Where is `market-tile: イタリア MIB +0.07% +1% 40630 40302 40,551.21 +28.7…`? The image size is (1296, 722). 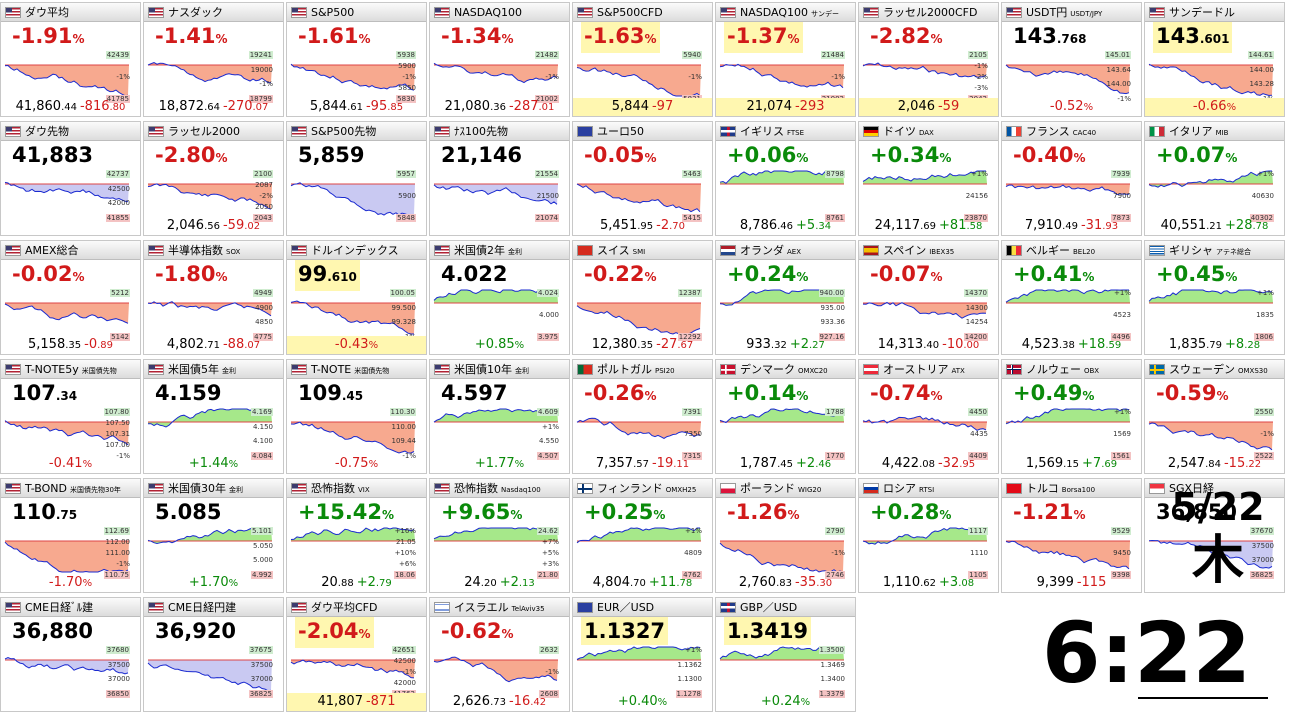
market-tile: イタリア MIB +0.07% +1% 40630 40302 40,551.21 +28.7… is located at coordinates (1214, 178).